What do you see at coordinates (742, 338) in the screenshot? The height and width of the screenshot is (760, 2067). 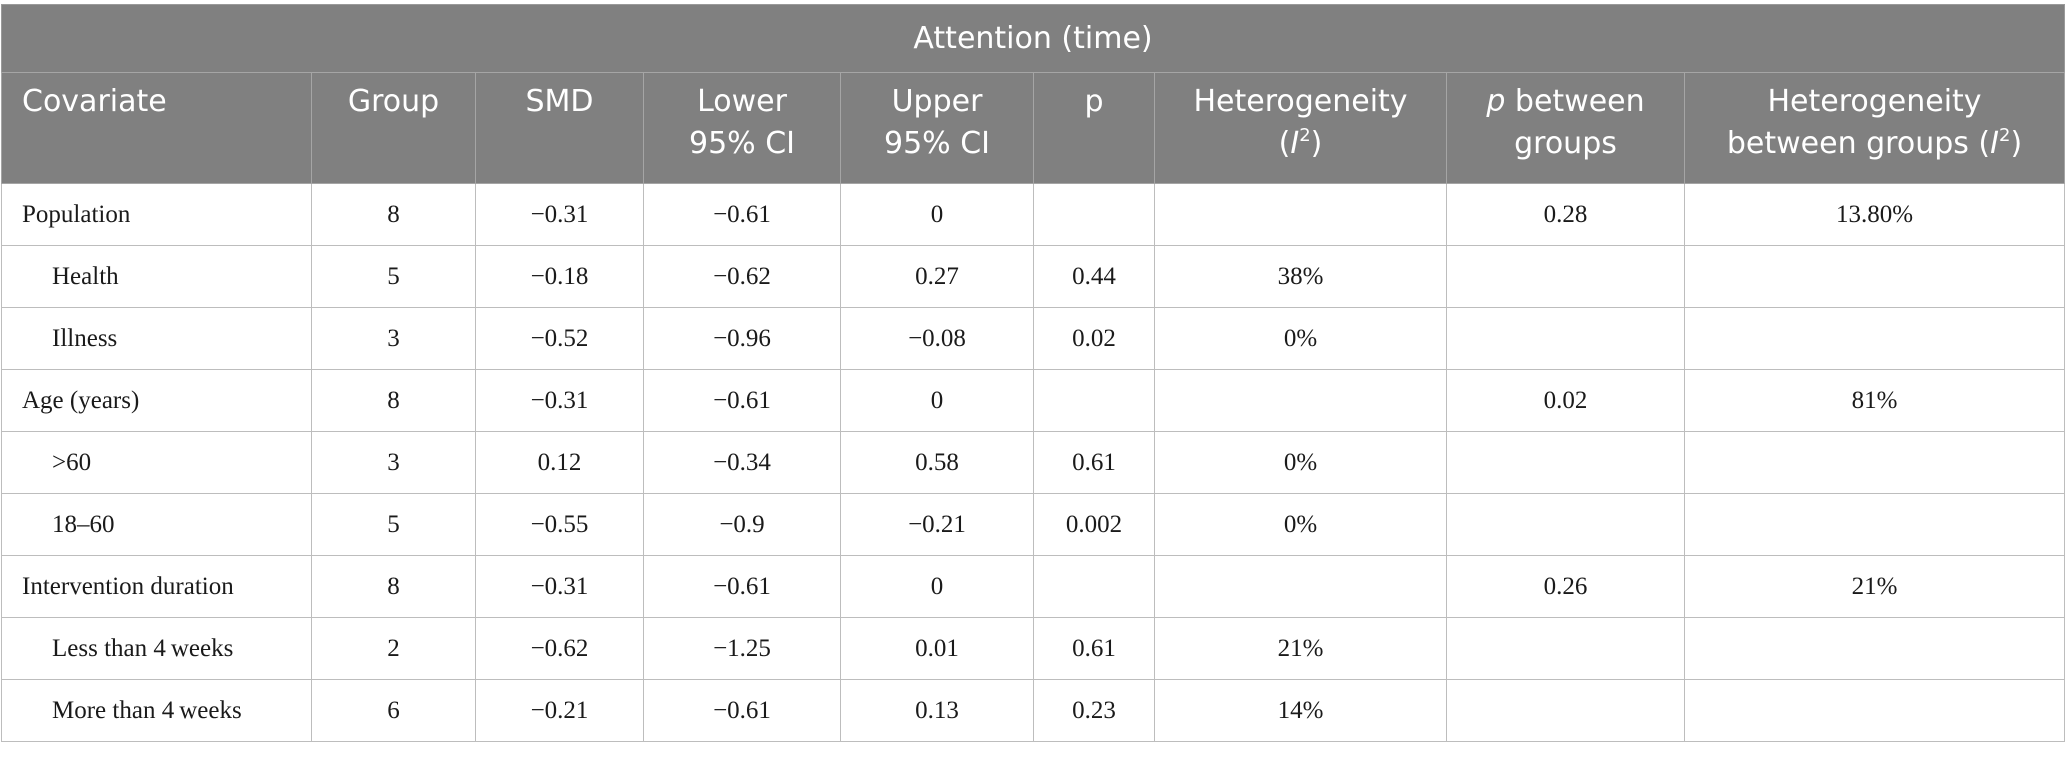 I see `cell-lower-ci: −0.96` at bounding box center [742, 338].